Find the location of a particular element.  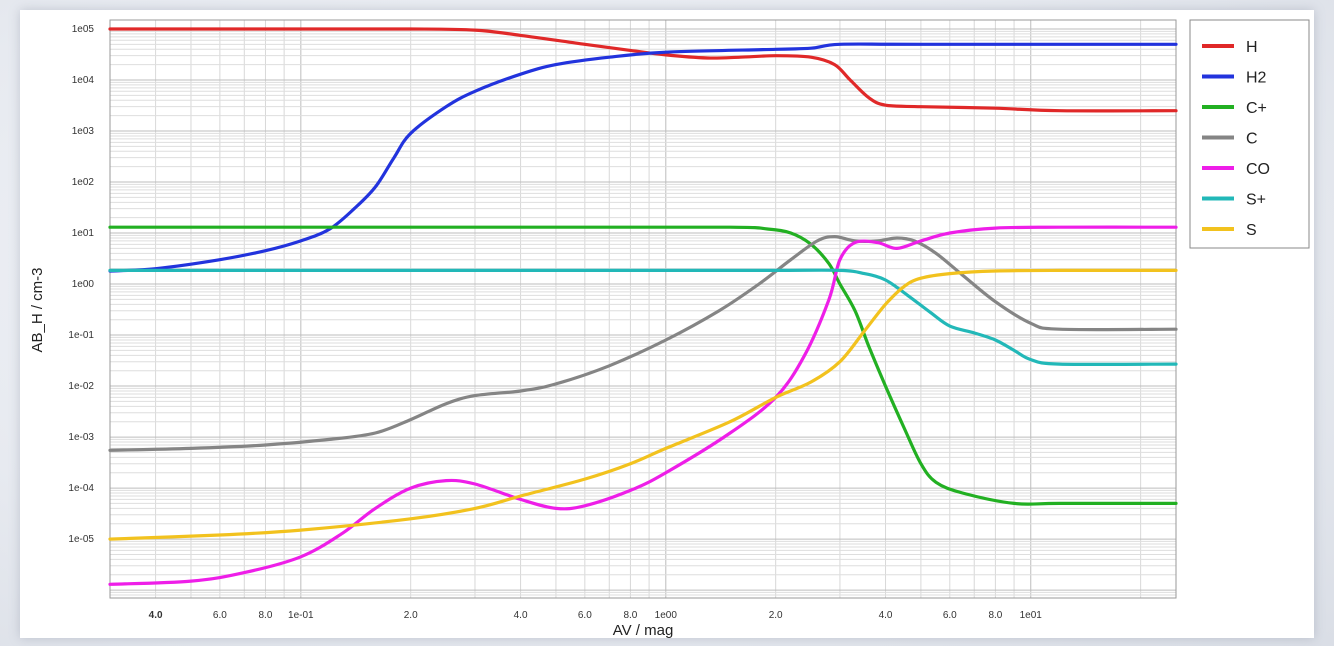

y-tick-label: 1e-01 is located at coordinates (81, 335).